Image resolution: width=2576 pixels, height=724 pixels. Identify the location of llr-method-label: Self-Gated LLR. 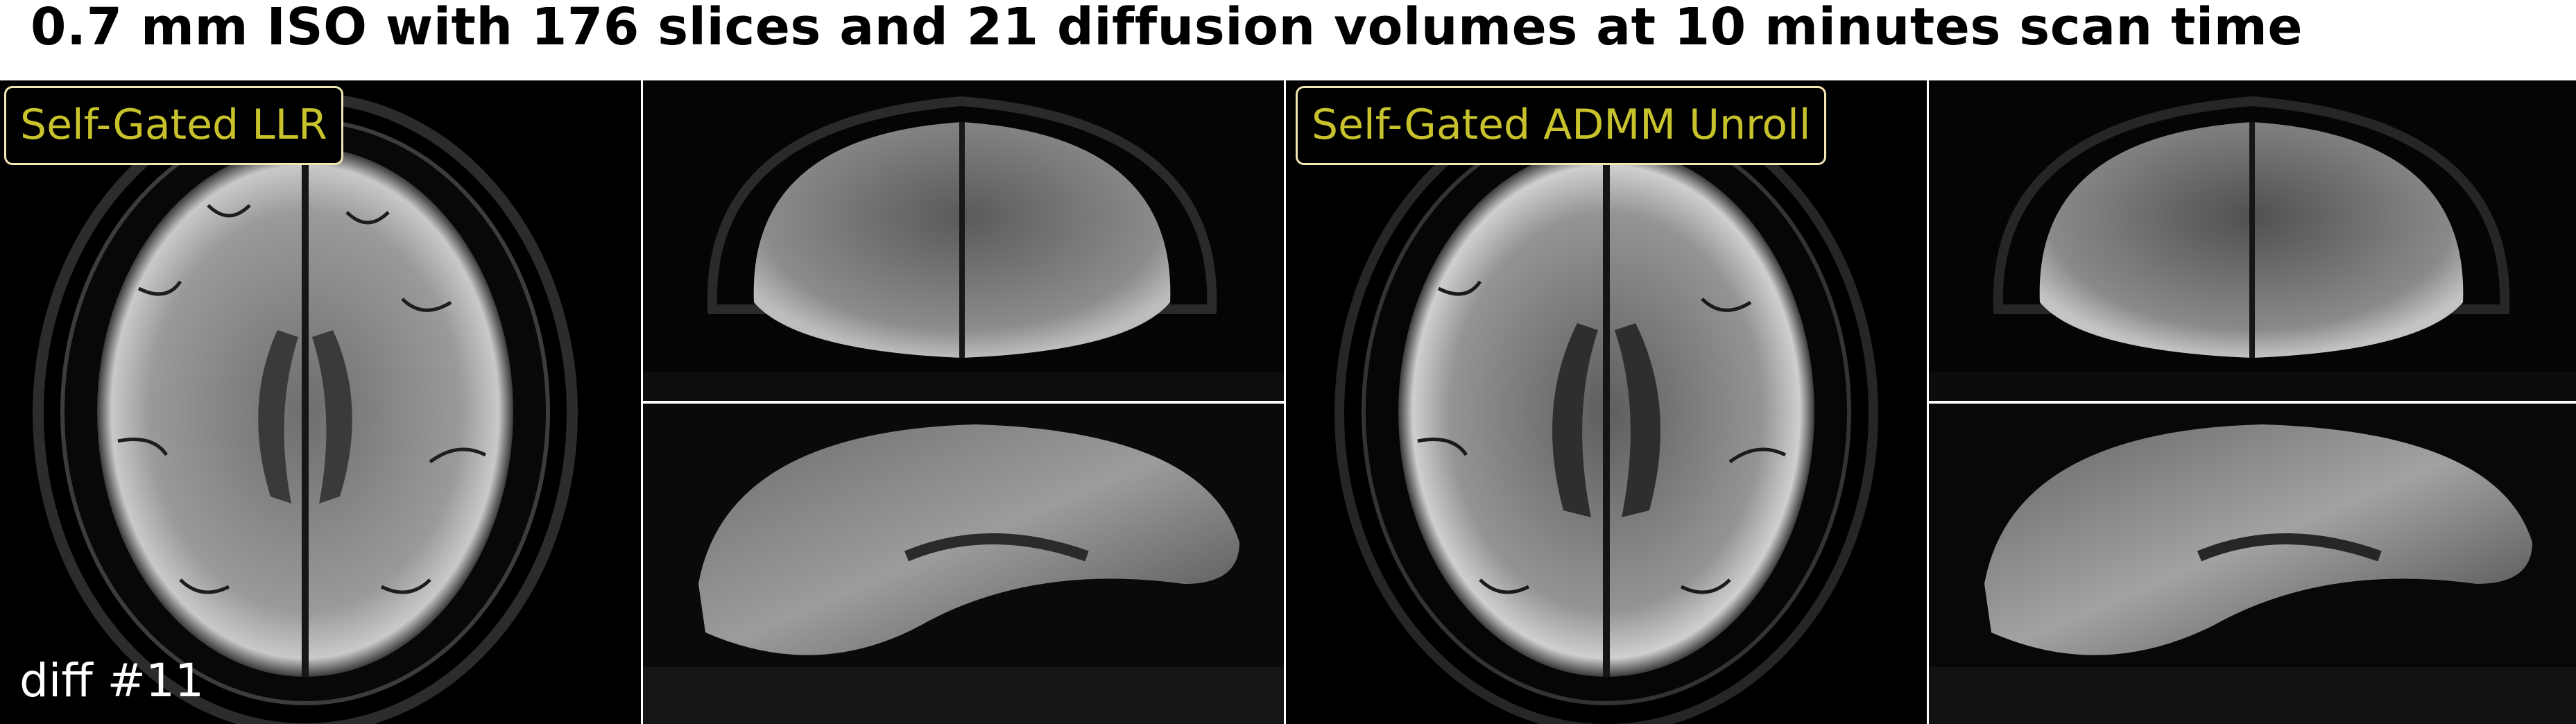
(173, 125).